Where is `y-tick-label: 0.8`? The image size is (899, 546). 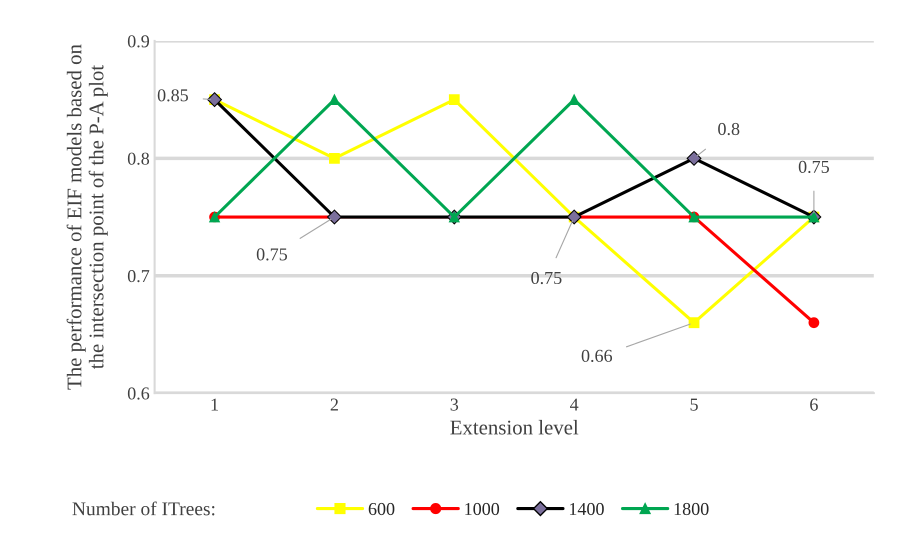 y-tick-label: 0.8 is located at coordinates (139, 158).